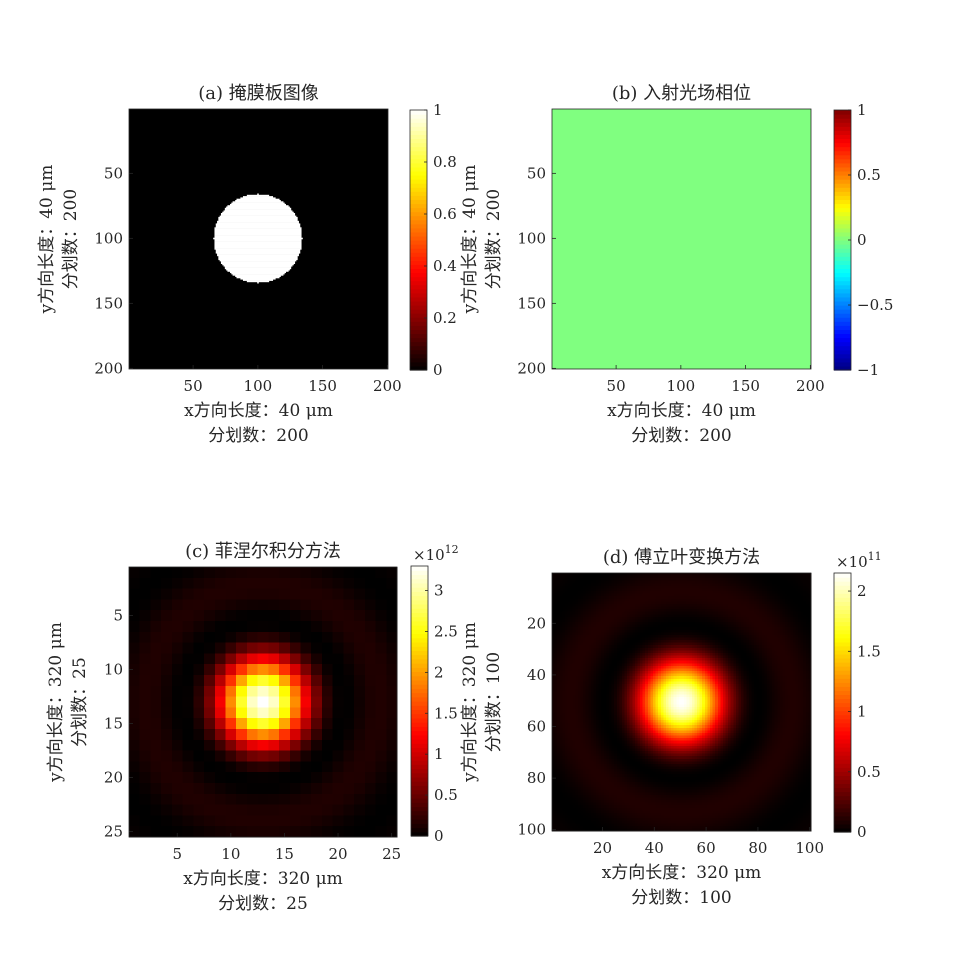 This screenshot has width=960, height=976. I want to click on colorbar-frame, so click(419, 701).